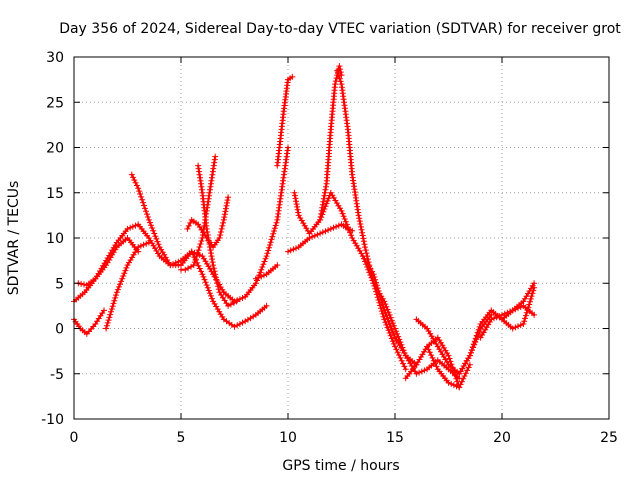  I want to click on x-tick-label: 25, so click(609, 438).